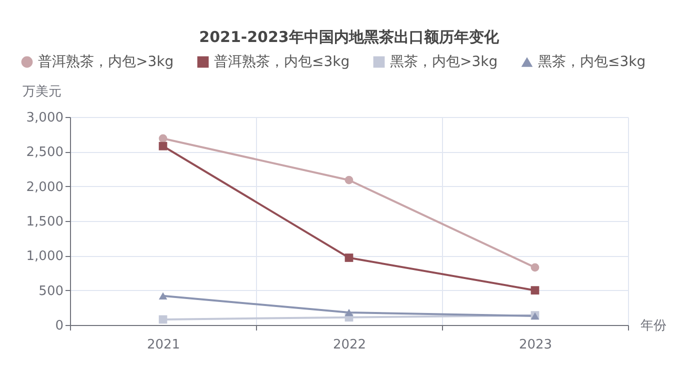 The height and width of the screenshot is (390, 698). What do you see at coordinates (45, 187) in the screenshot?
I see `y-tick-label: 2,000` at bounding box center [45, 187].